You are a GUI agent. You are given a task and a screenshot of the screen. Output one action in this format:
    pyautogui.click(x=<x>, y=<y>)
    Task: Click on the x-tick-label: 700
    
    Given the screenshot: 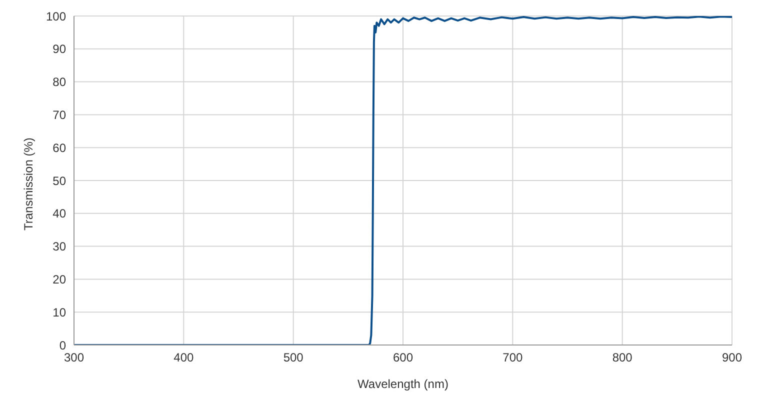 What is the action you would take?
    pyautogui.click(x=512, y=357)
    